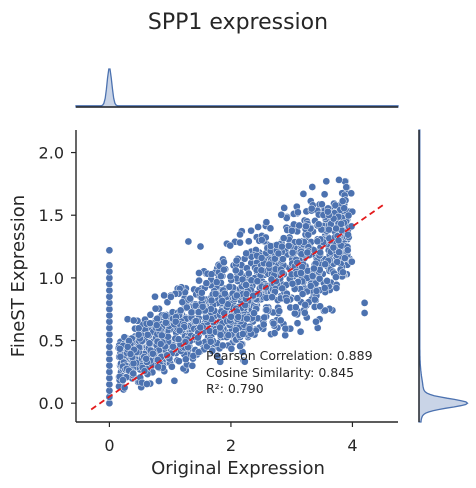 Image resolution: width=476 pixels, height=488 pixels. Describe the element at coordinates (238, 22) in the screenshot. I see `chart-title: SPP1 expression` at that location.